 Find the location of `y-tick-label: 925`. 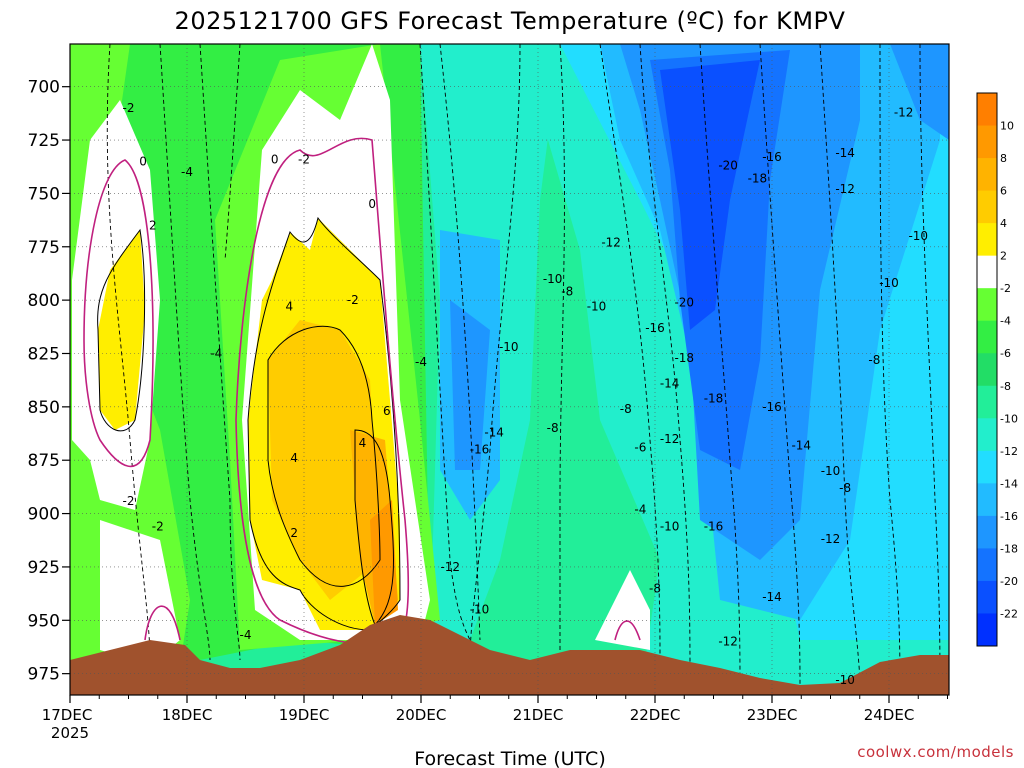

y-tick-label: 925 is located at coordinates (44, 568).